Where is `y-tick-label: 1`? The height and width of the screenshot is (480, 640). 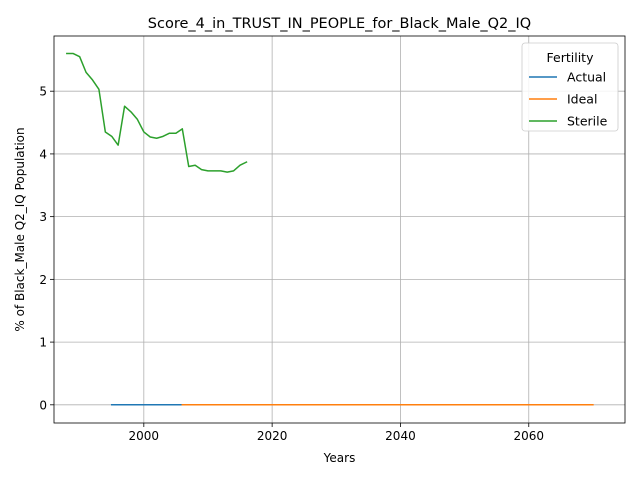 y-tick-label: 1 is located at coordinates (43, 343).